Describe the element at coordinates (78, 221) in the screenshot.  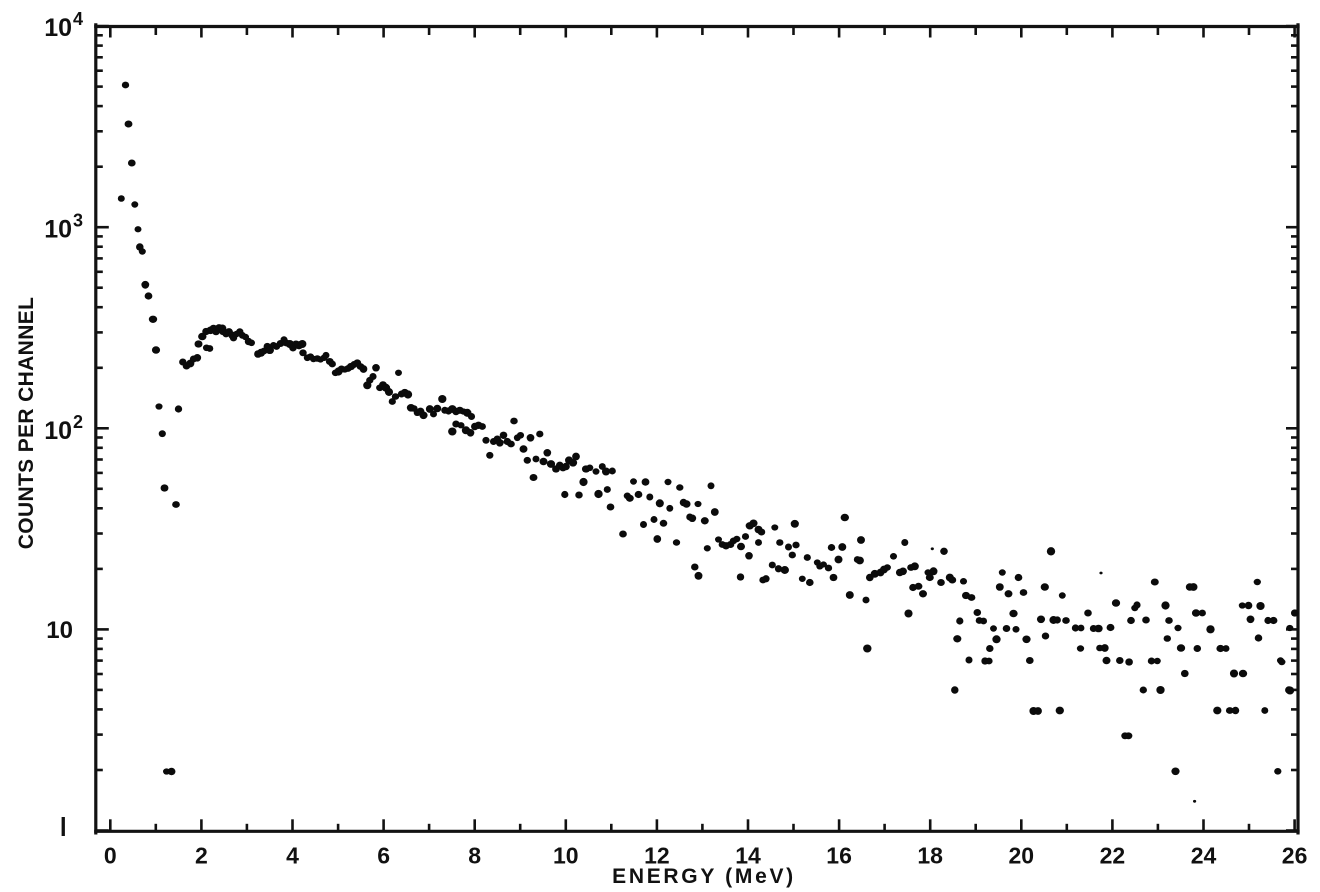
I see `svg-text: 3` at that location.